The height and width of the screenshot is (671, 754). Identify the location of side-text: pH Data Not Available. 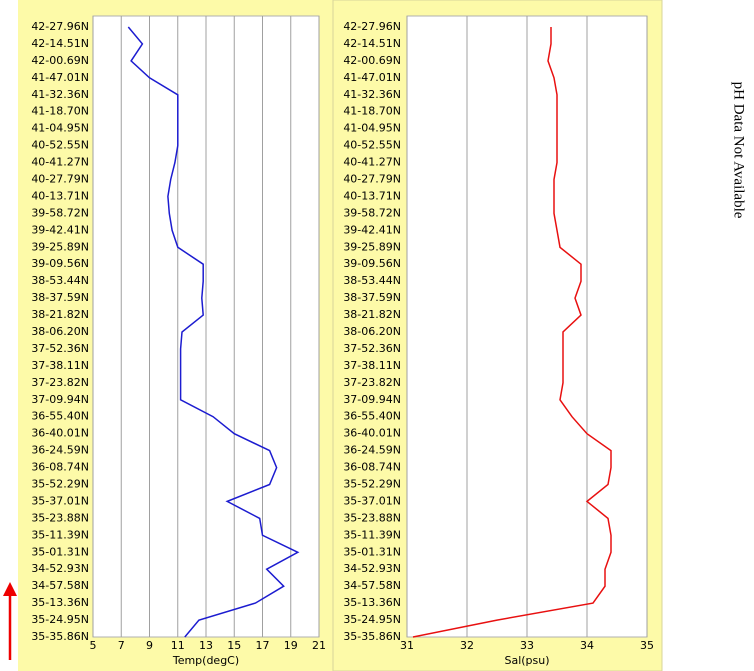
(739, 150).